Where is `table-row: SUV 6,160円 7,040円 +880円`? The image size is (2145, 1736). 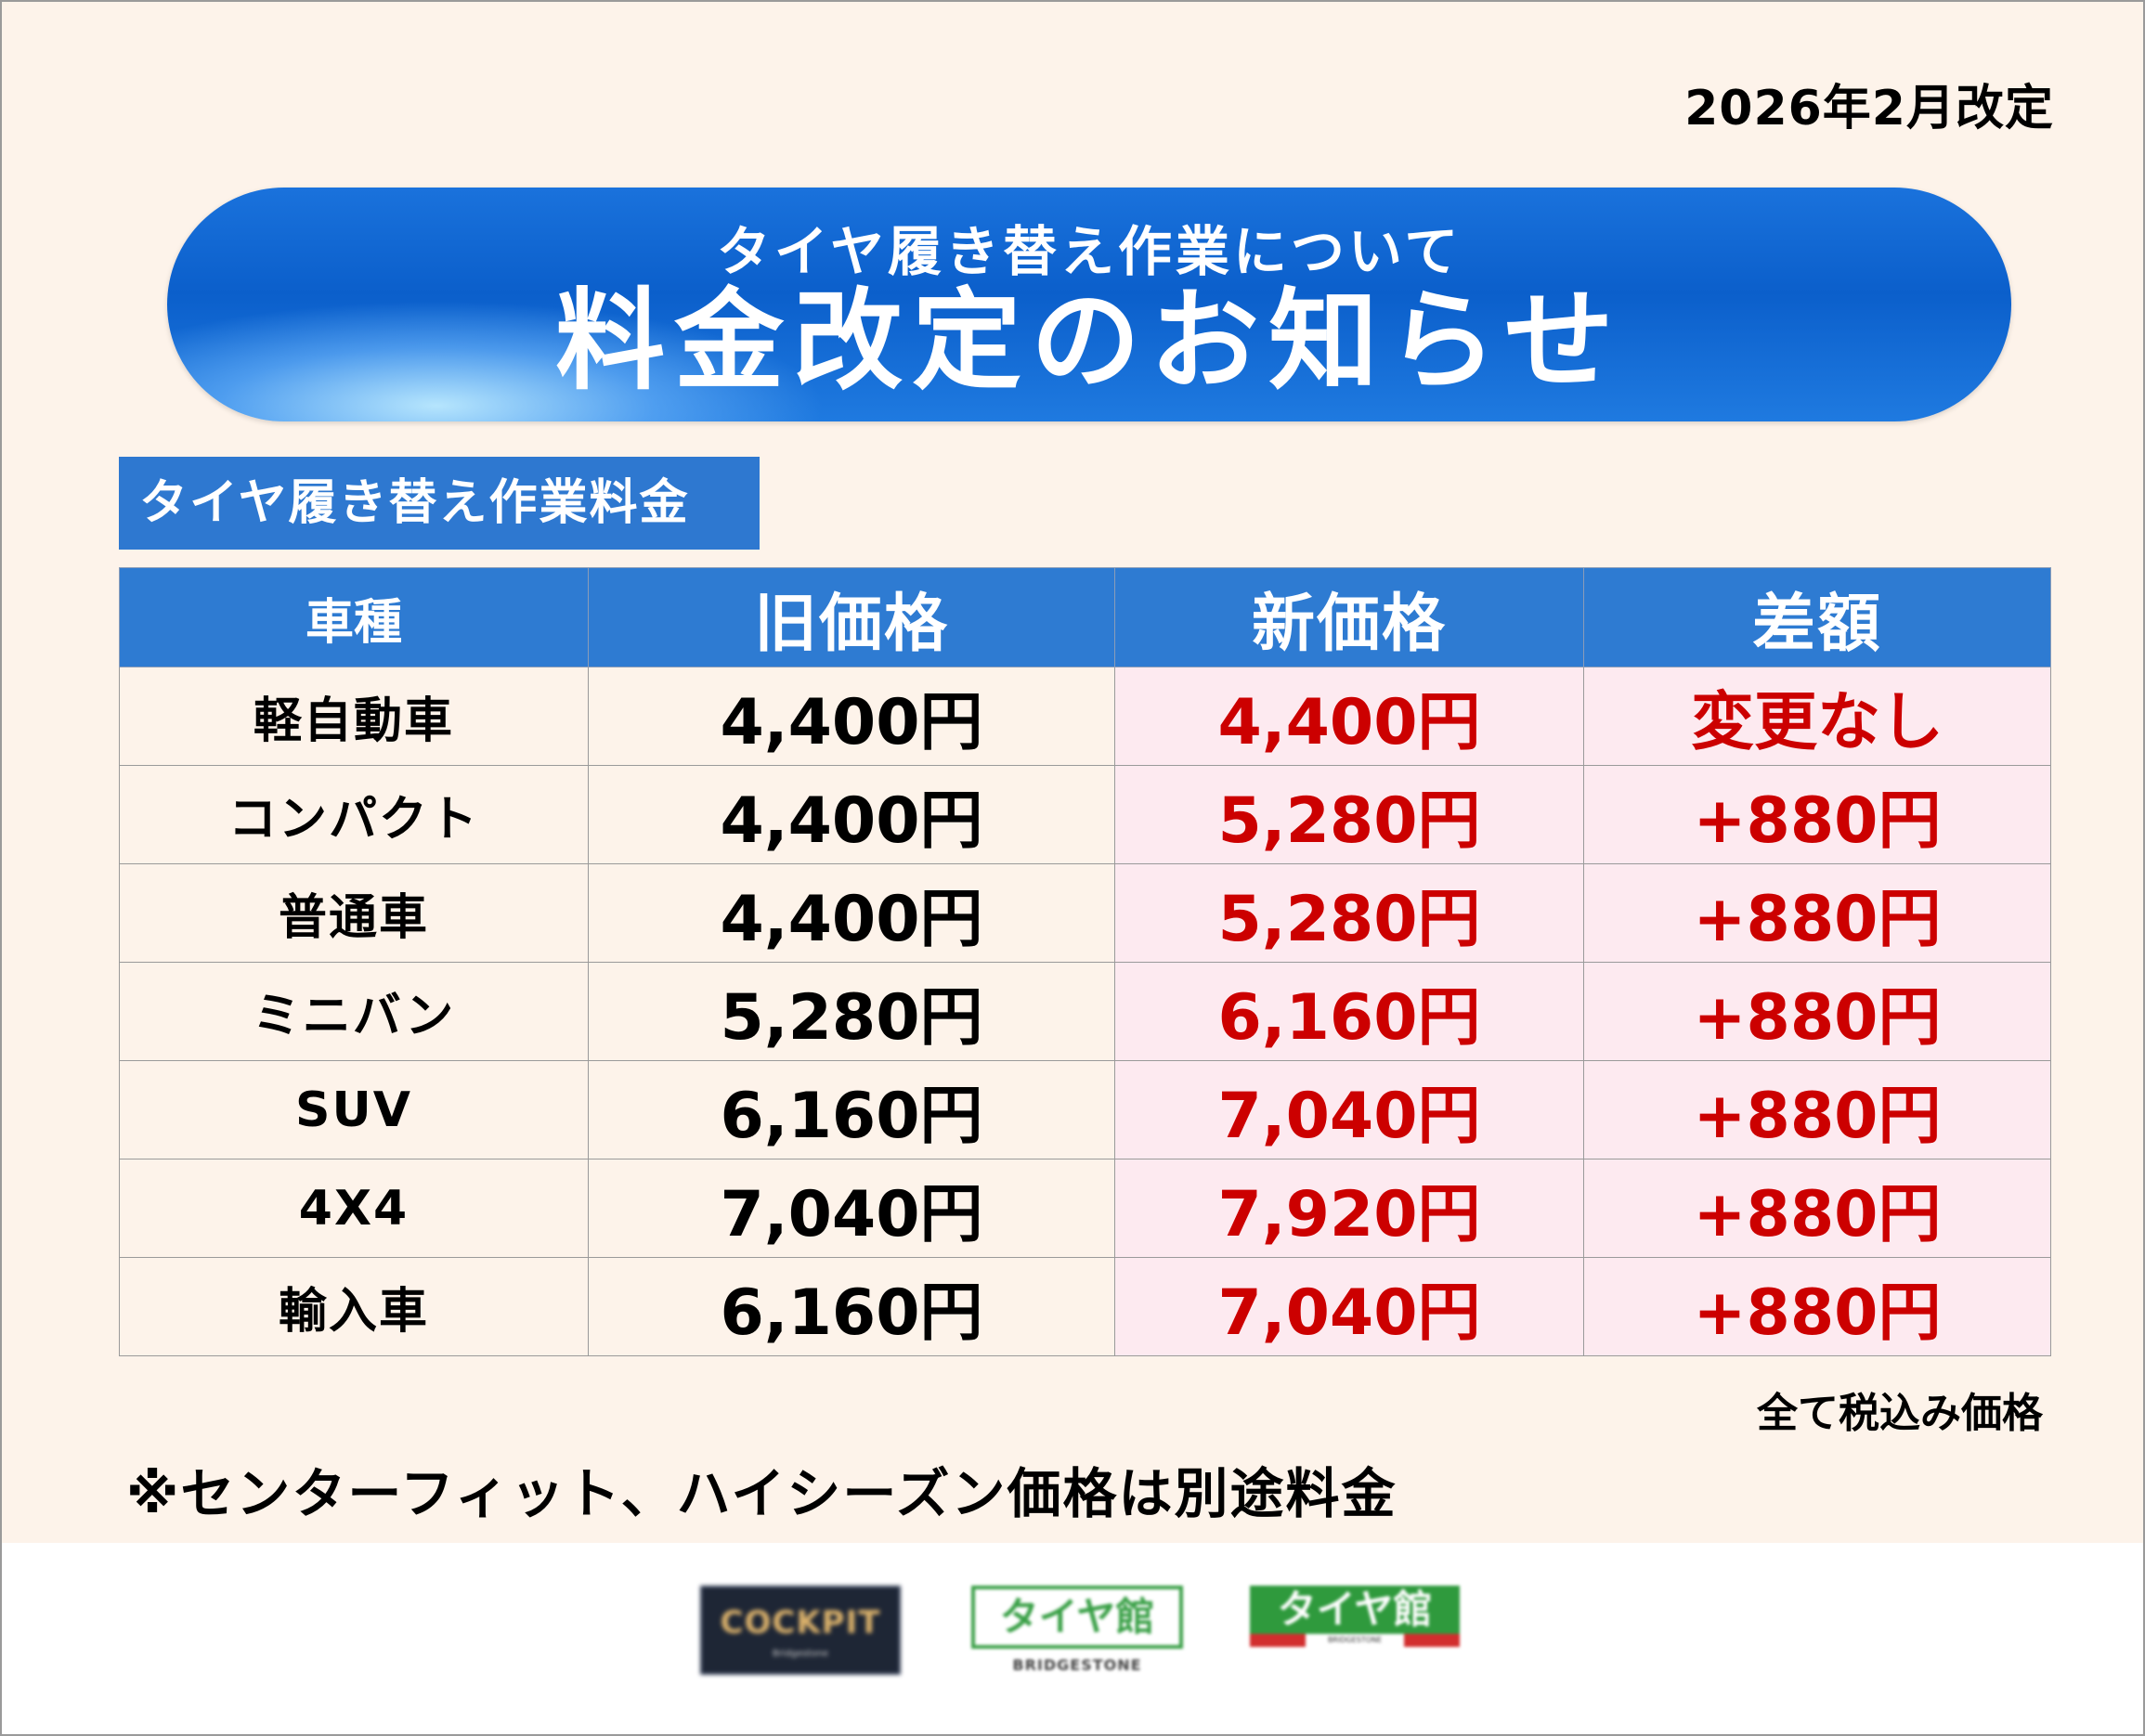 table-row: SUV 6,160円 7,040円 +880円 is located at coordinates (1085, 1109).